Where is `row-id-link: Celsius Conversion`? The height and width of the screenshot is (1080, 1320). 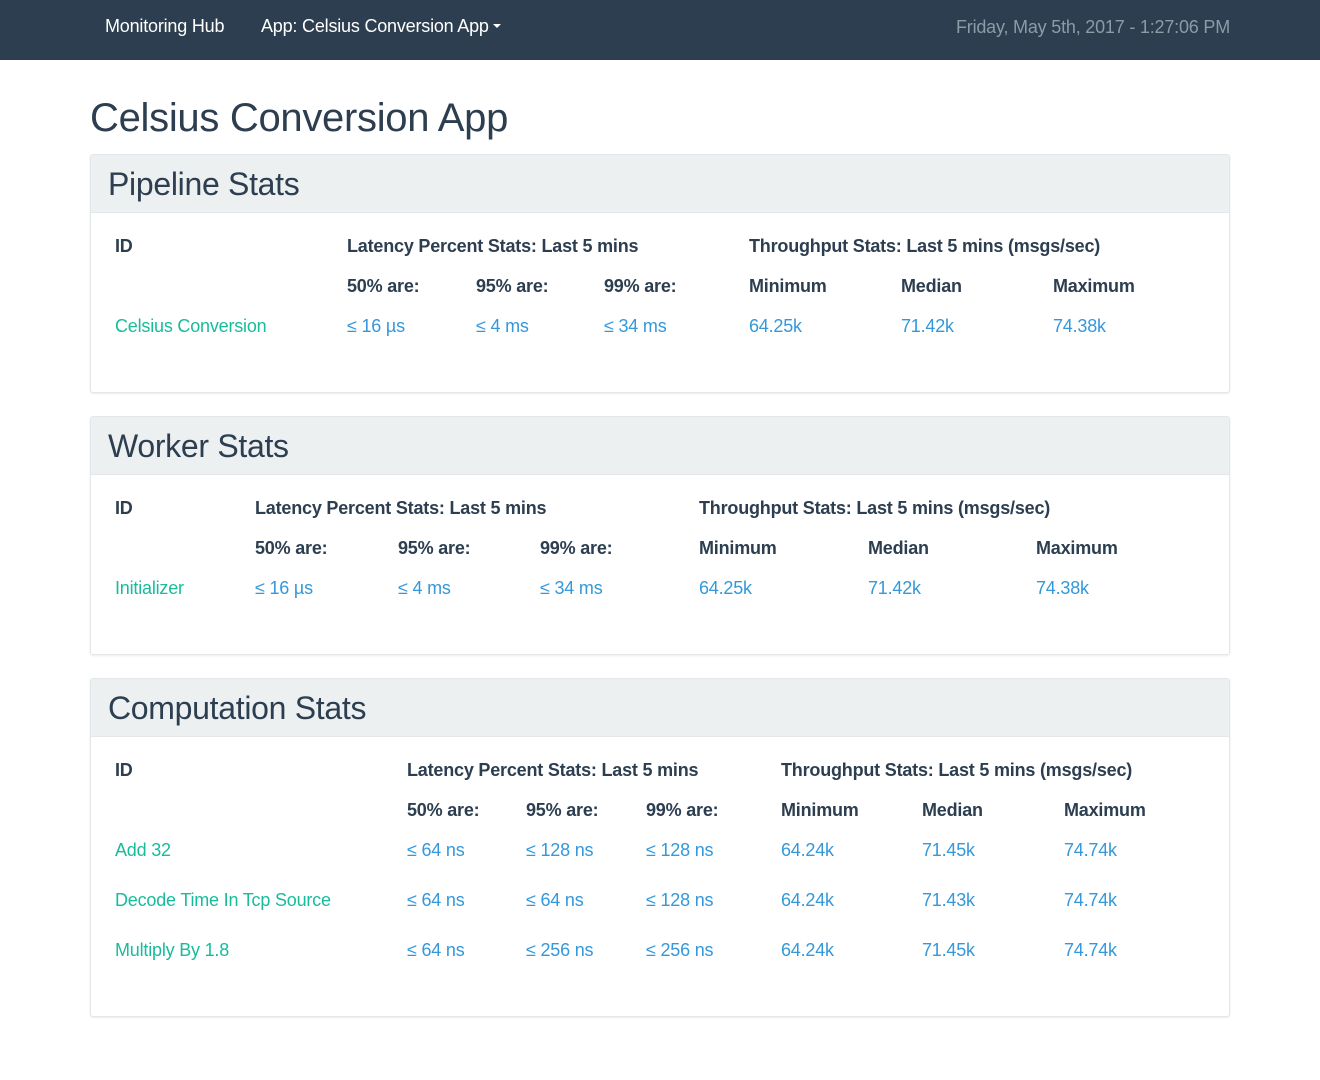
row-id-link: Celsius Conversion is located at coordinates (191, 326).